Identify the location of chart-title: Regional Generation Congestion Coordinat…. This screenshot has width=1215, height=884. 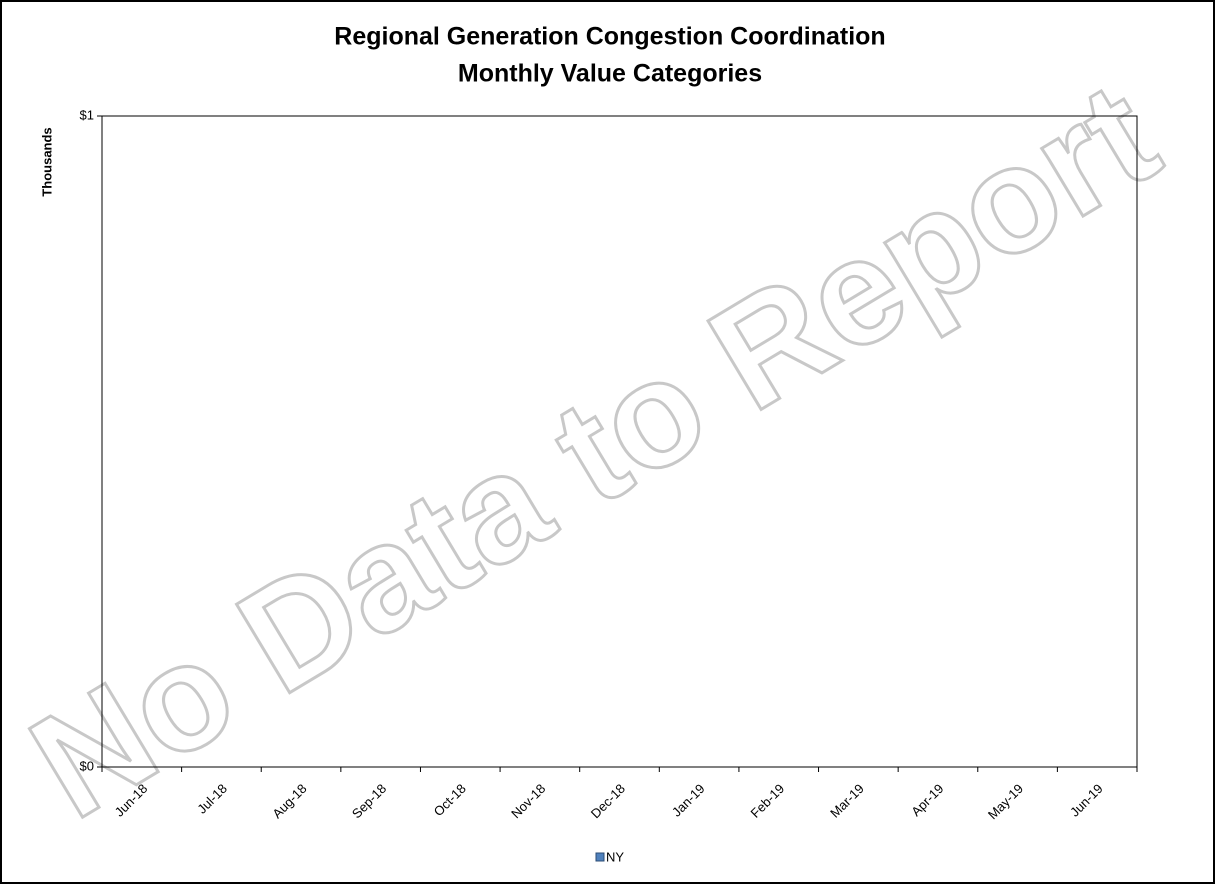
(609, 37).